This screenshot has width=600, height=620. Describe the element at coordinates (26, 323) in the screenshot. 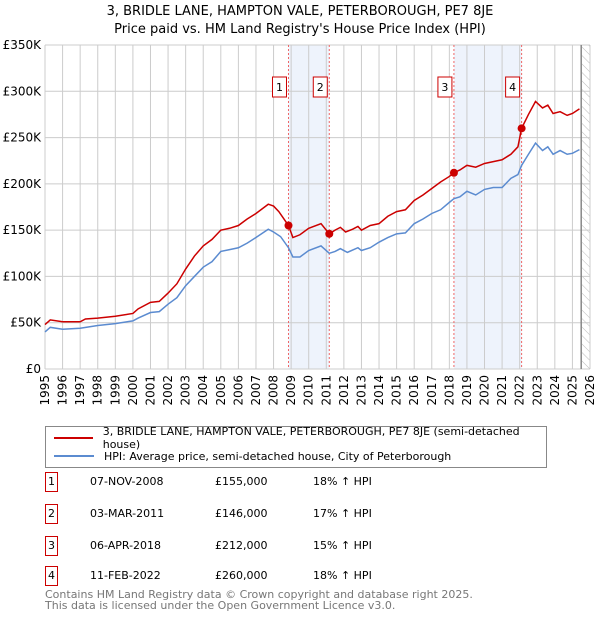

I see `y-tick-label: £50K` at that location.